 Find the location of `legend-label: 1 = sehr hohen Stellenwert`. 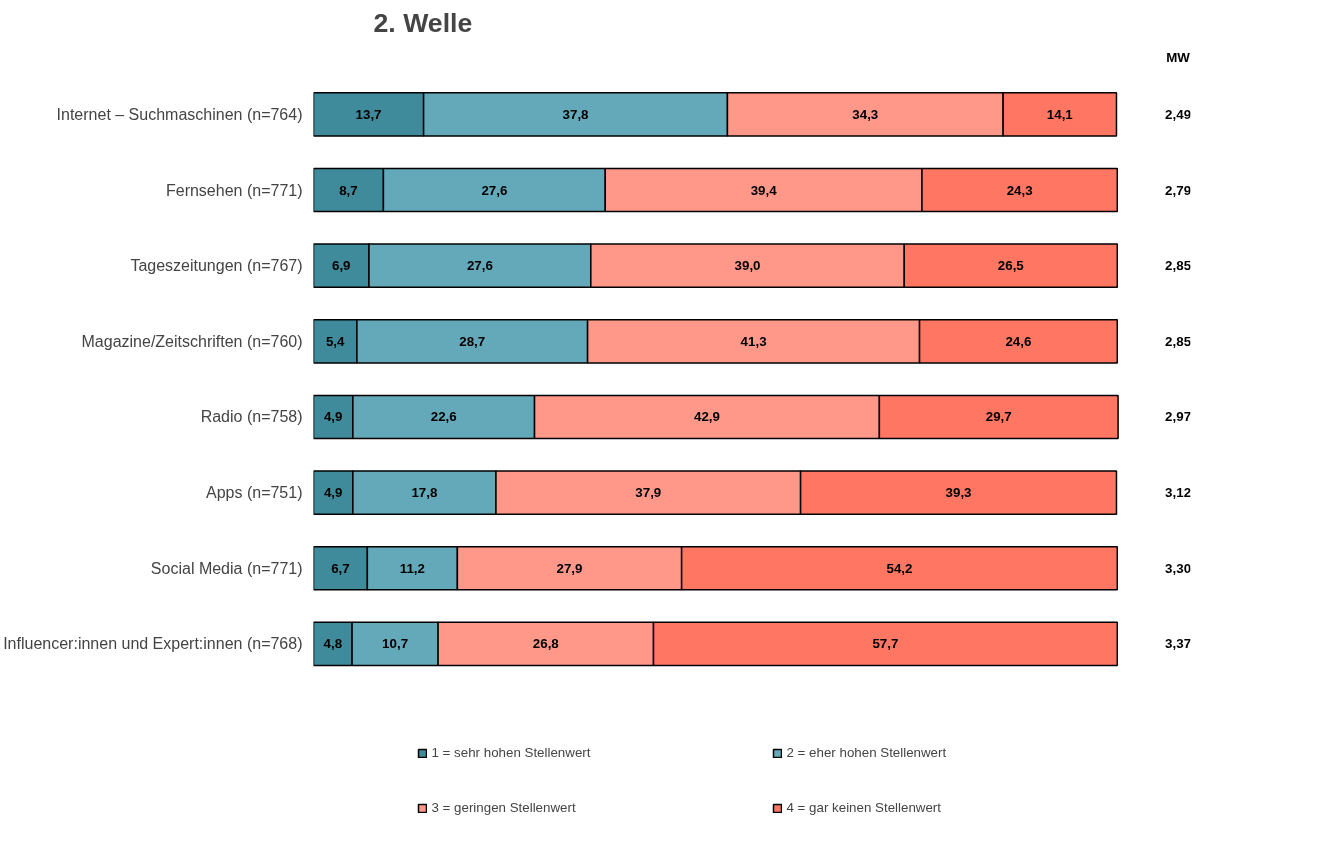

legend-label: 1 = sehr hohen Stellenwert is located at coordinates (511, 752).